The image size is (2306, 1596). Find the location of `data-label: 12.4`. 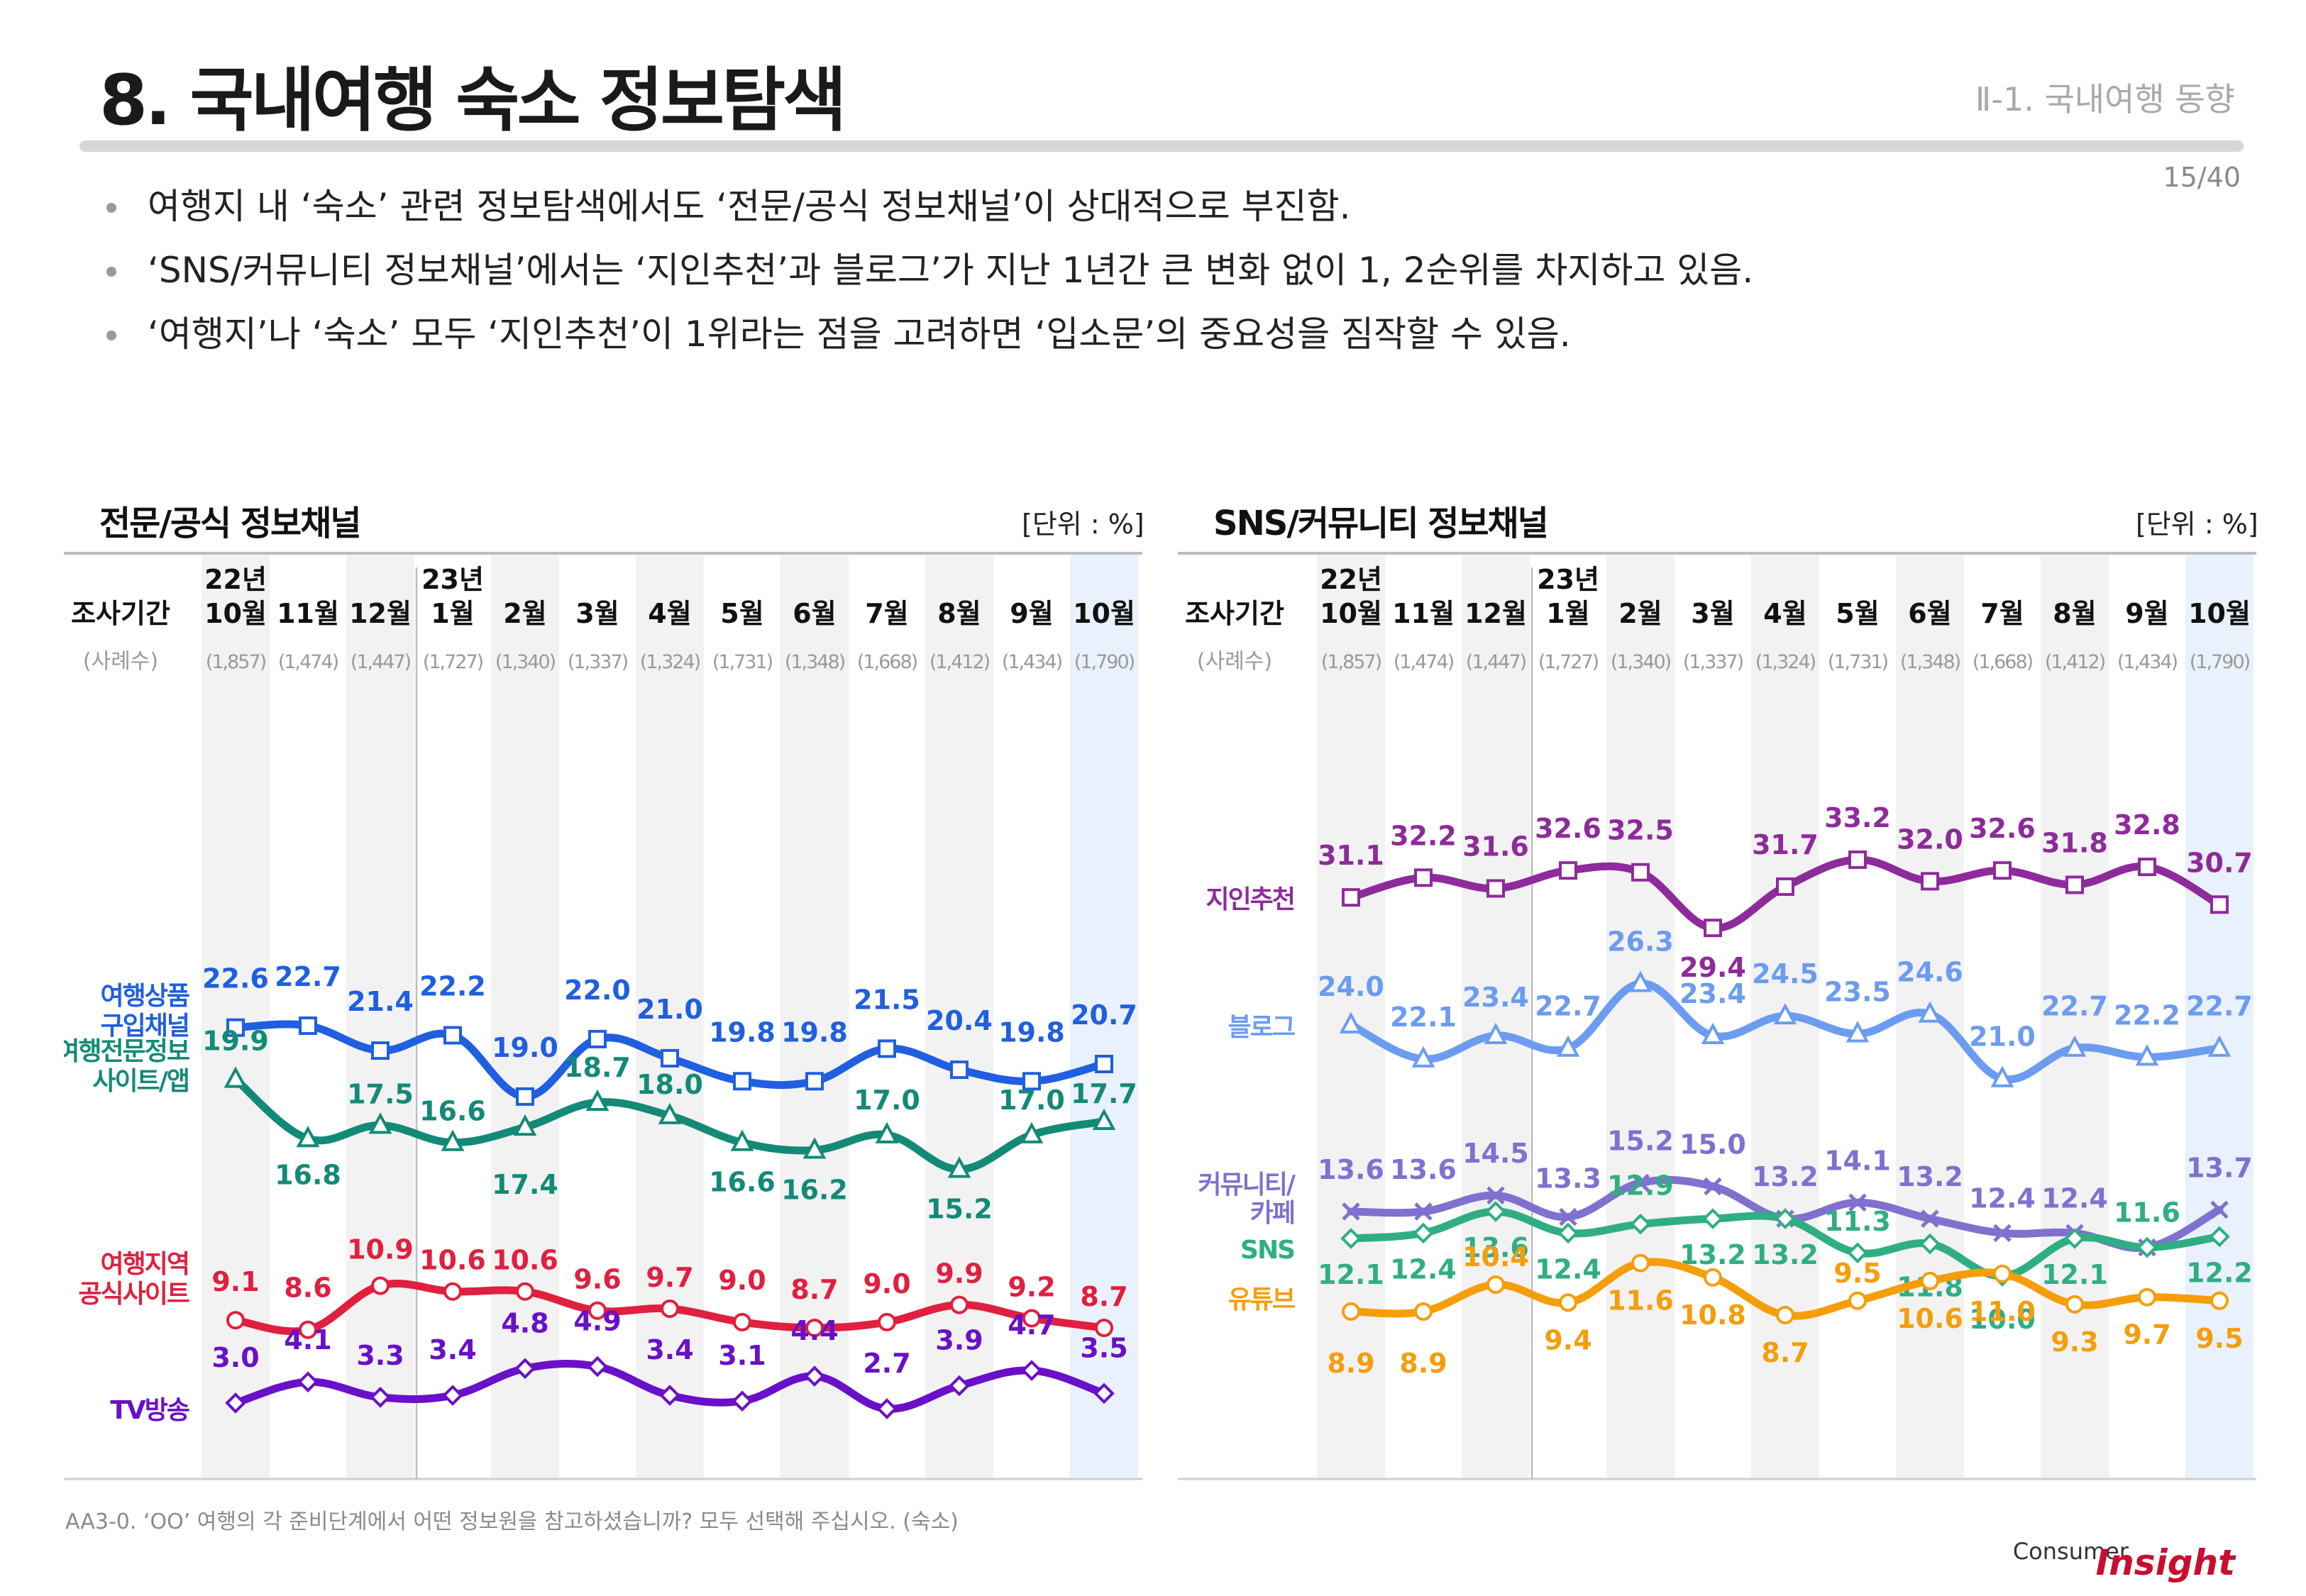

data-label: 12.4 is located at coordinates (2074, 1198).